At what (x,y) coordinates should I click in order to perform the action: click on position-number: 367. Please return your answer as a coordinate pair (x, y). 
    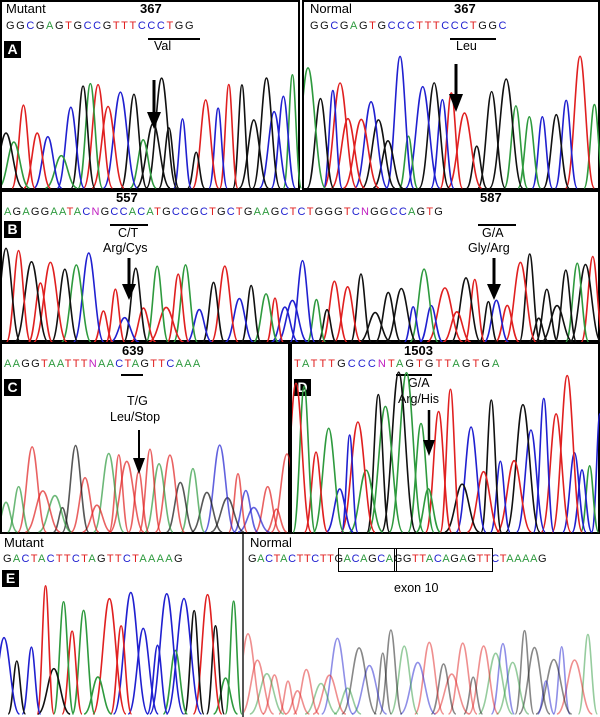
    Looking at the image, I should click on (151, 8).